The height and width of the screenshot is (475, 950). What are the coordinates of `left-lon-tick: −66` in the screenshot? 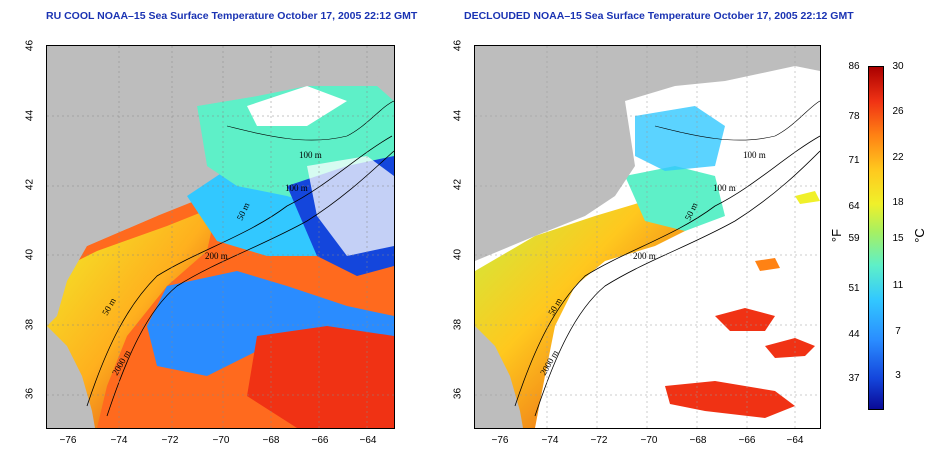 It's located at (320, 440).